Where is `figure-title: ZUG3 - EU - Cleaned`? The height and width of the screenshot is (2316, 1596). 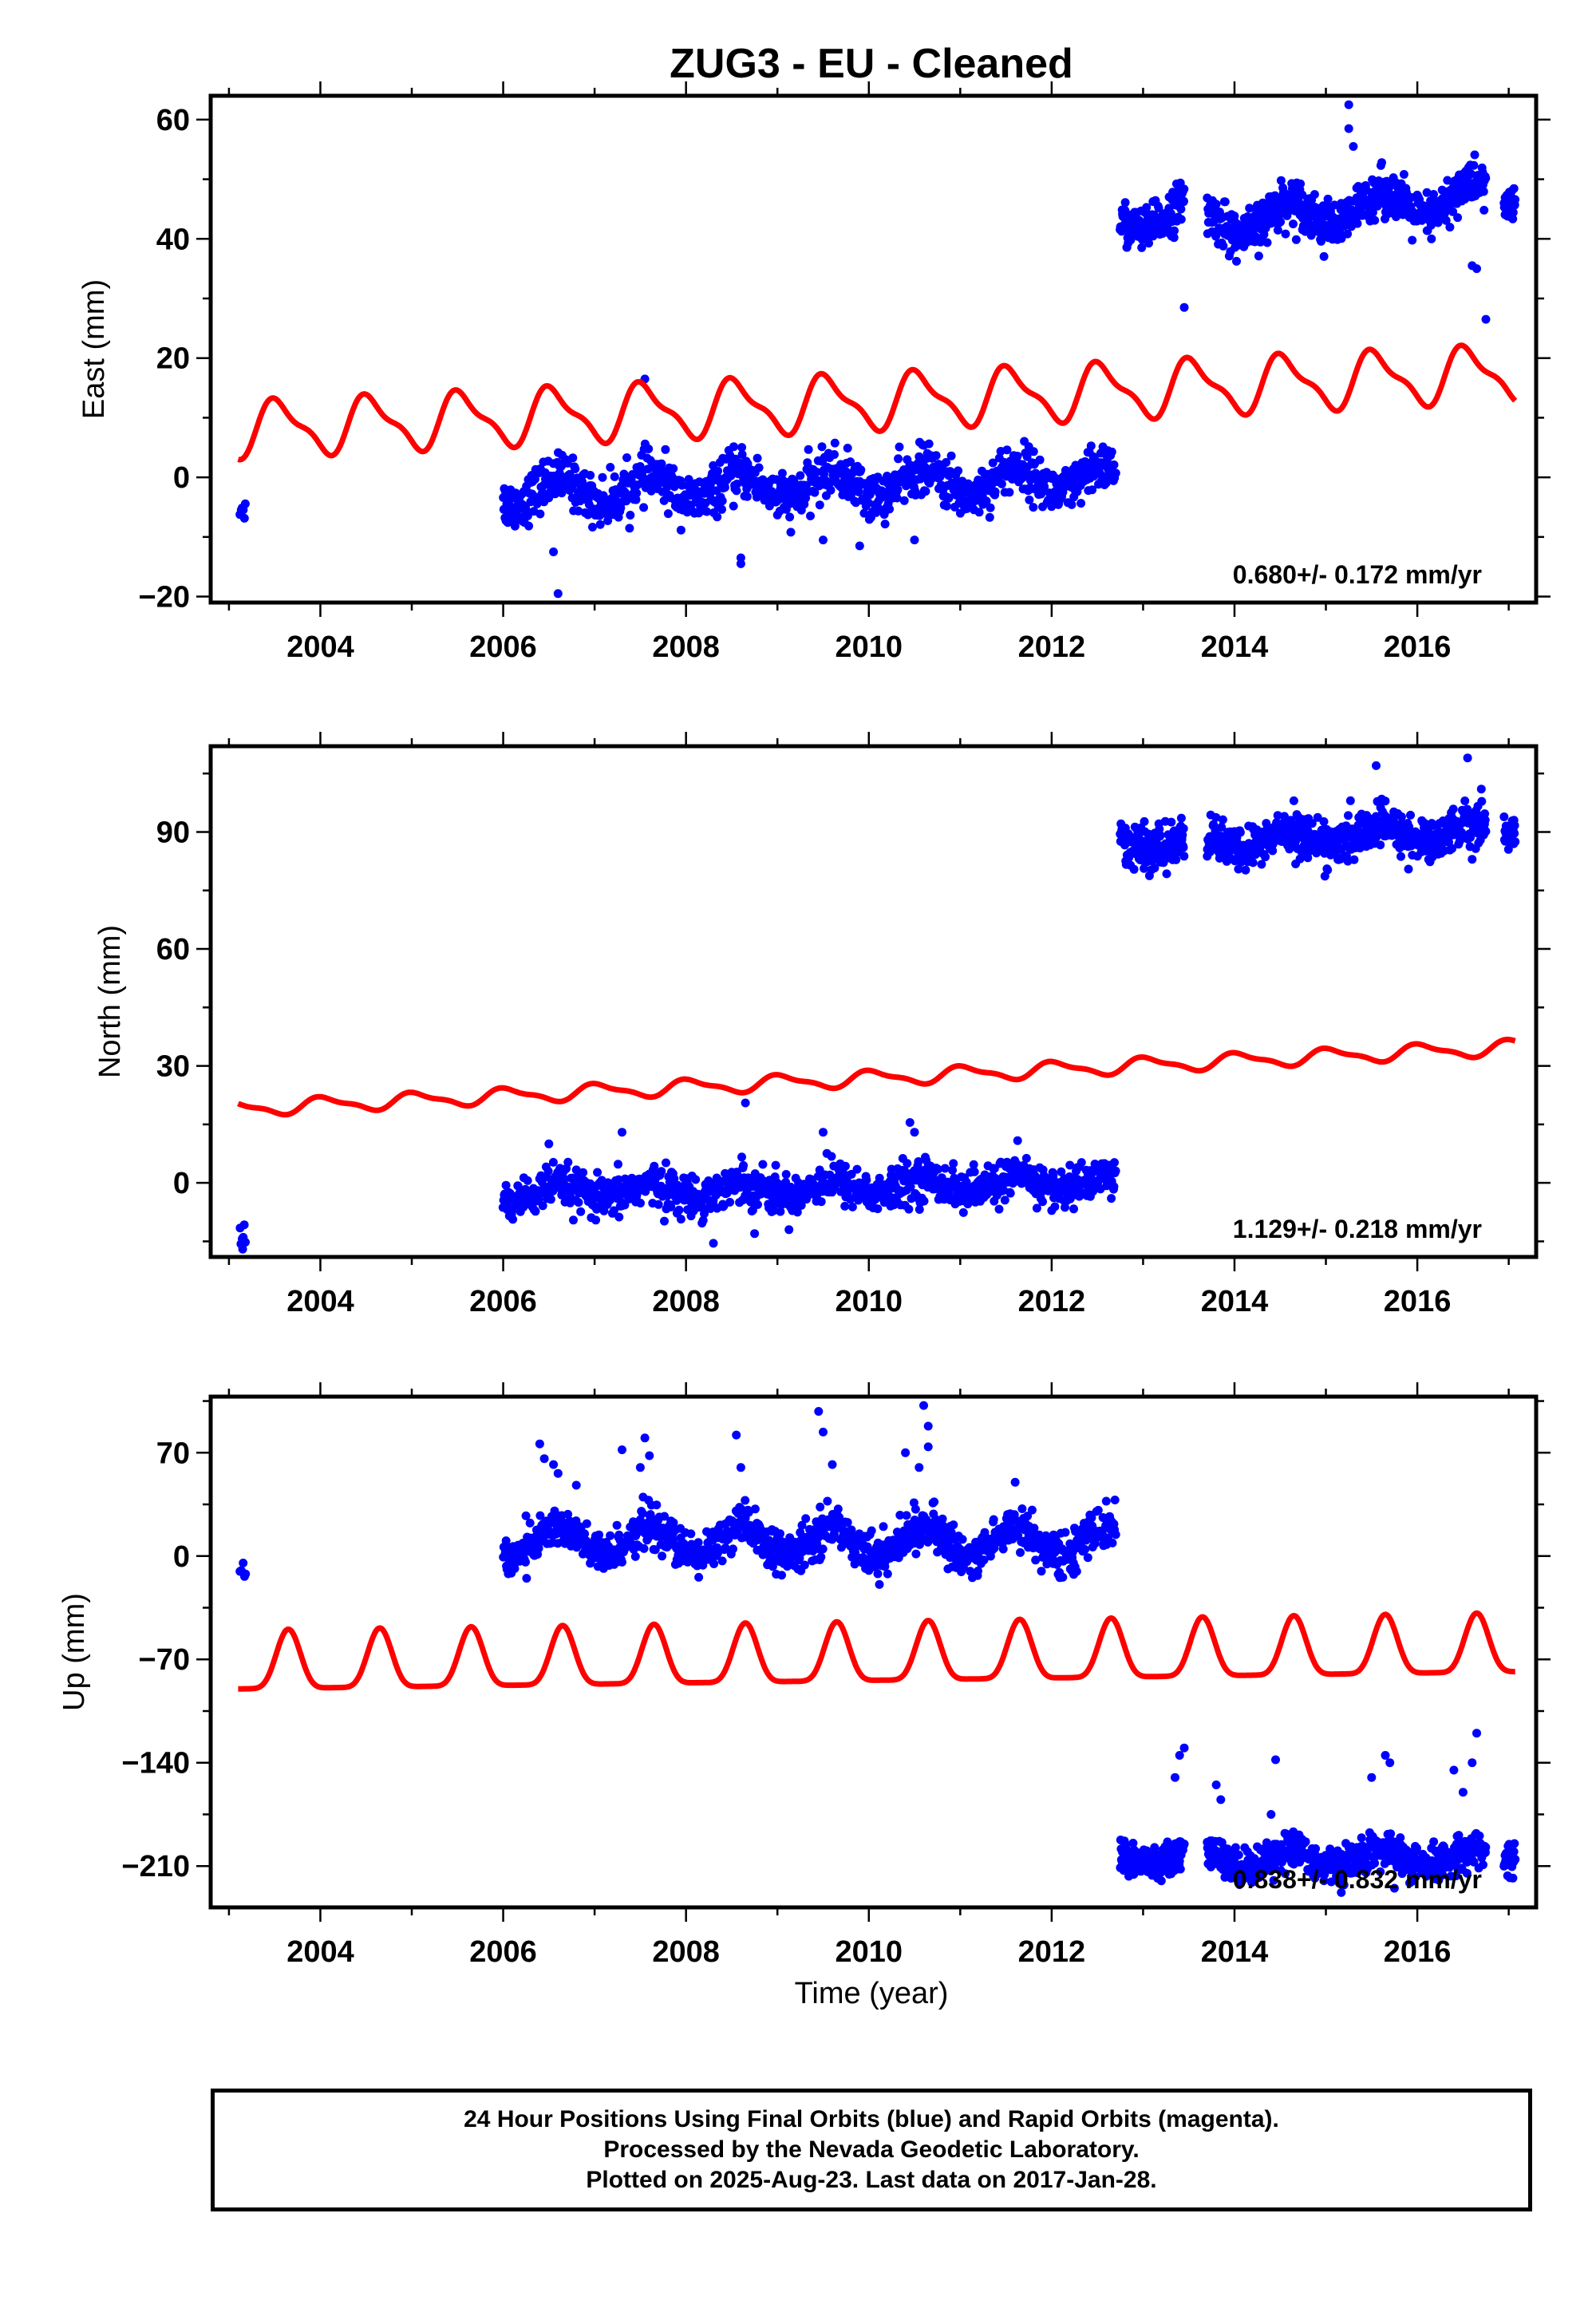 figure-title: ZUG3 - EU - Cleaned is located at coordinates (871, 64).